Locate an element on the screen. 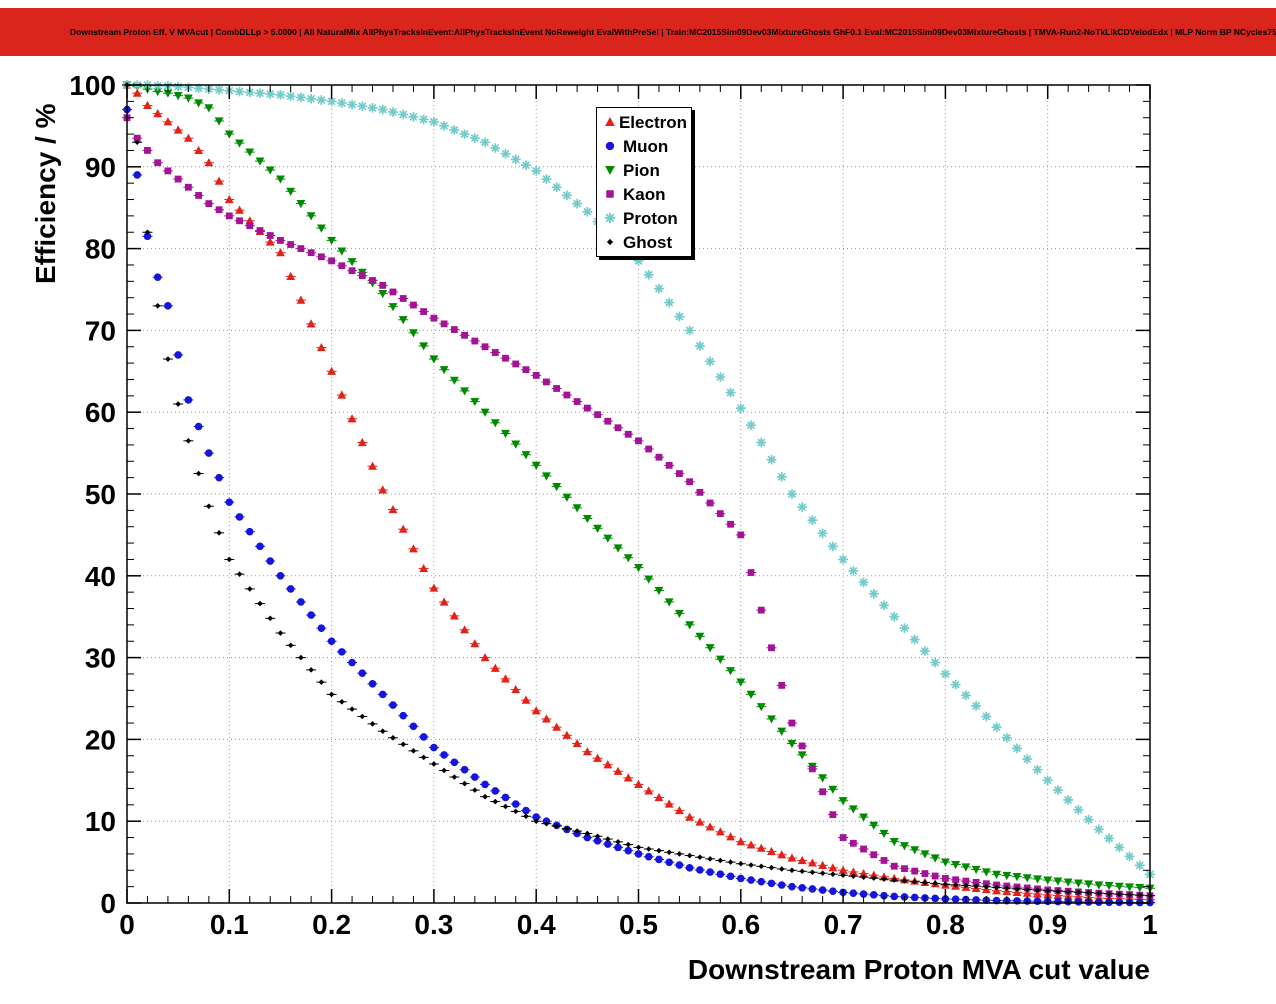 This screenshot has height=1004, width=1276. legend-label: Muon is located at coordinates (646, 146).